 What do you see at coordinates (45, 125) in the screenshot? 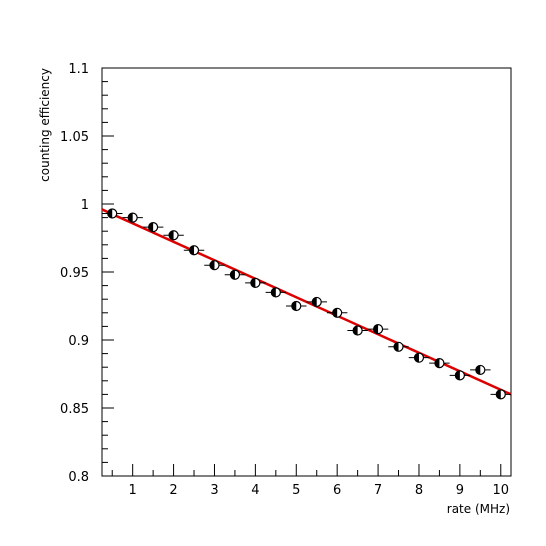
I see `y-axis-label: counting efficiency` at bounding box center [45, 125].